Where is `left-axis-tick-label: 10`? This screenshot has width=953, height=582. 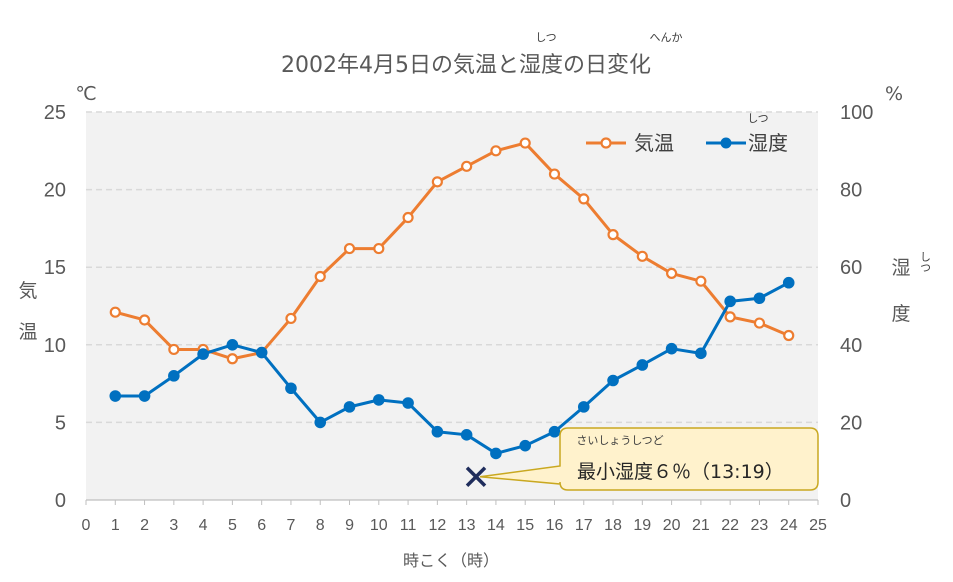
left-axis-tick-label: 10 is located at coordinates (55, 346).